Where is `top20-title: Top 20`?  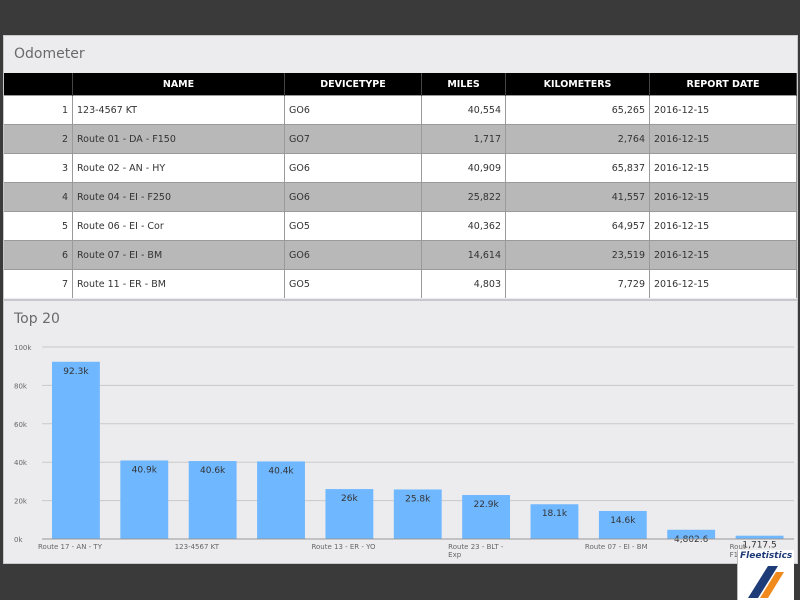 top20-title: Top 20 is located at coordinates (37, 319).